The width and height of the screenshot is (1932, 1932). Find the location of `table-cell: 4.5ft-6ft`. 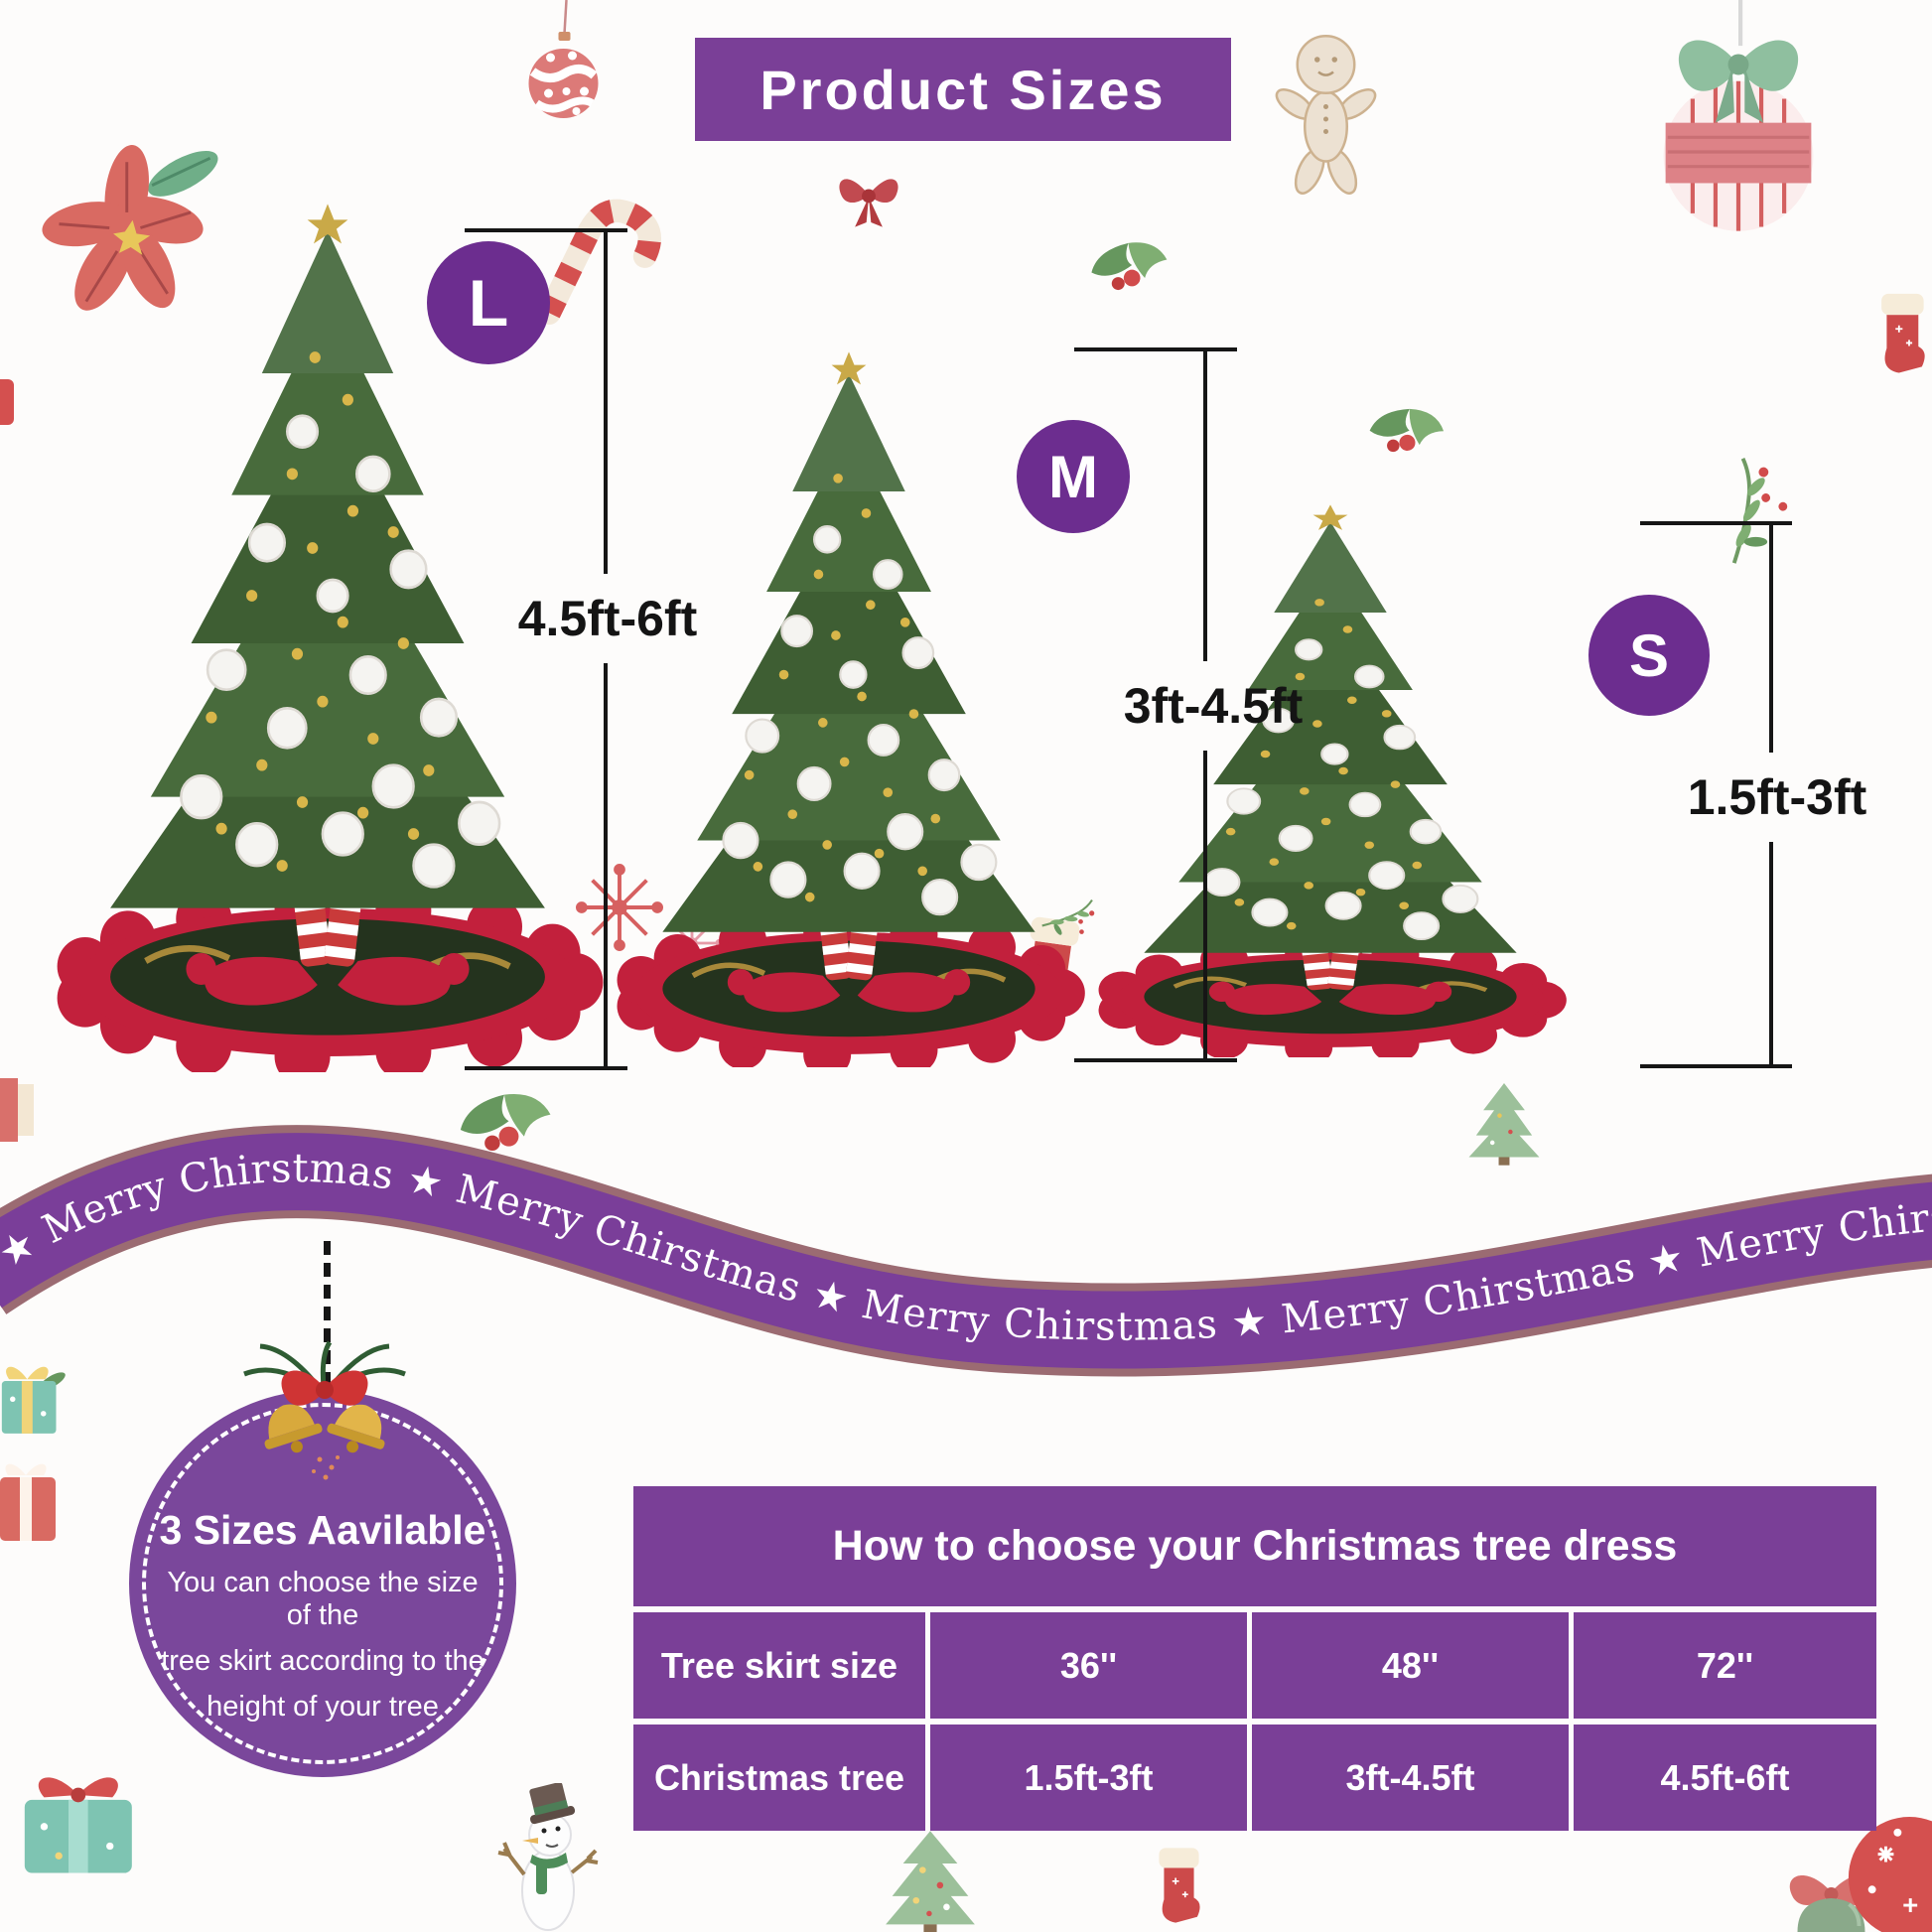

table-cell: 4.5ft-6ft is located at coordinates (1725, 1778).